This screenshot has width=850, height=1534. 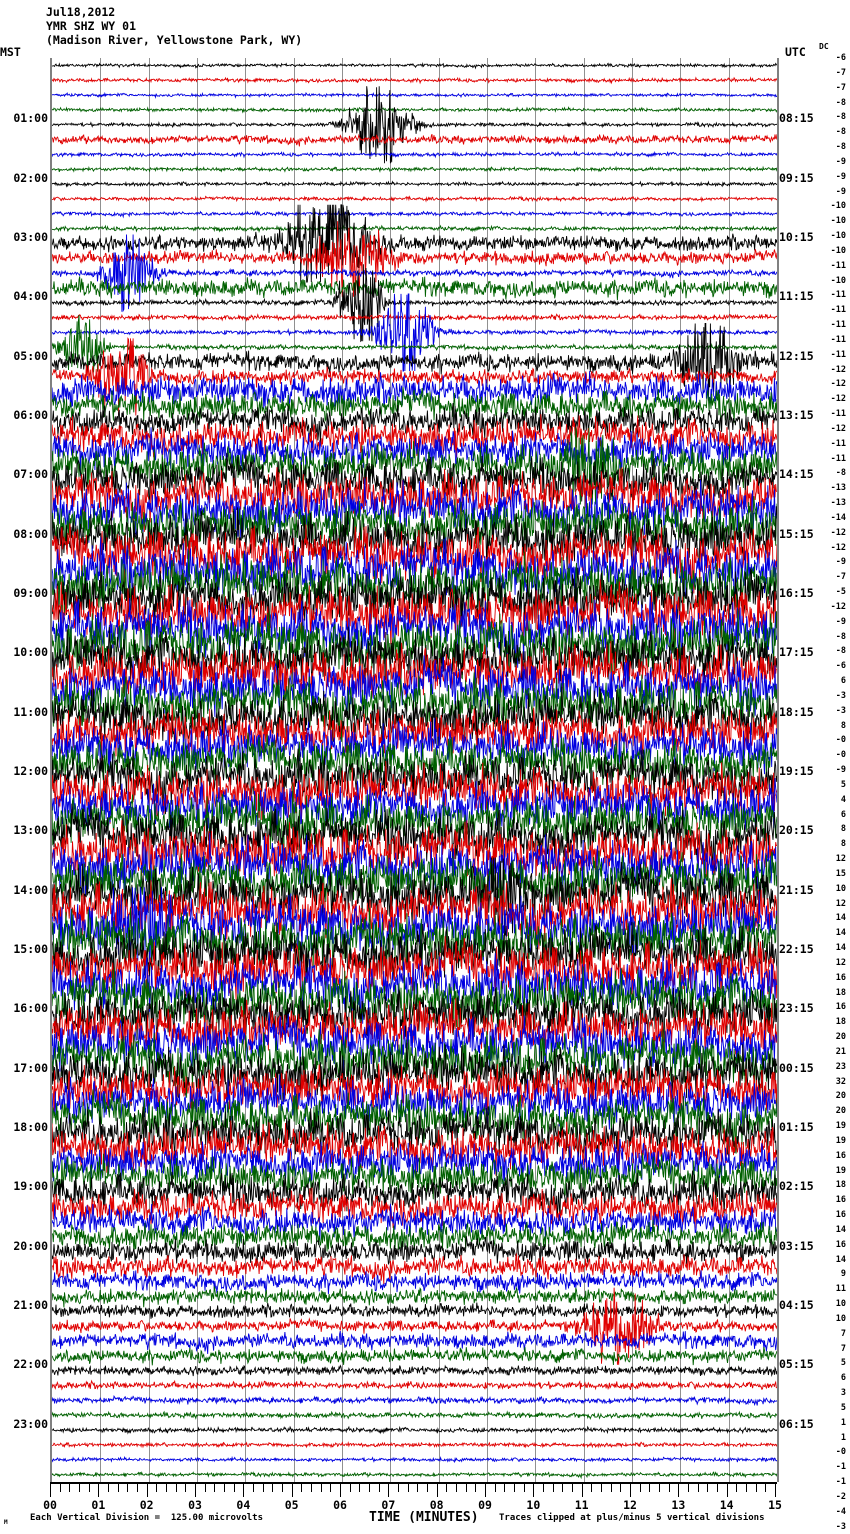 What do you see at coordinates (796, 1305) in the screenshot?
I see `utc-hour-label: 04:15` at bounding box center [796, 1305].